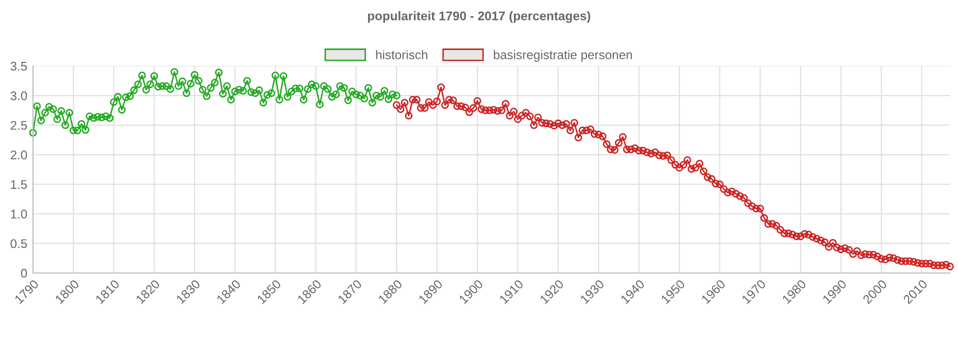 The height and width of the screenshot is (350, 958). I want to click on y-tick-label: 3.5, so click(18, 66).